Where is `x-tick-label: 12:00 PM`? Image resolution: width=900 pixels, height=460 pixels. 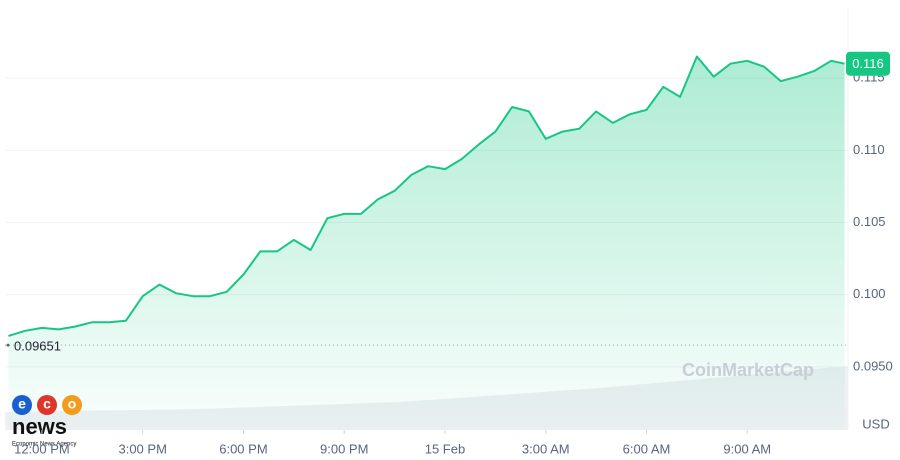 x-tick-label: 12:00 PM is located at coordinates (42, 448).